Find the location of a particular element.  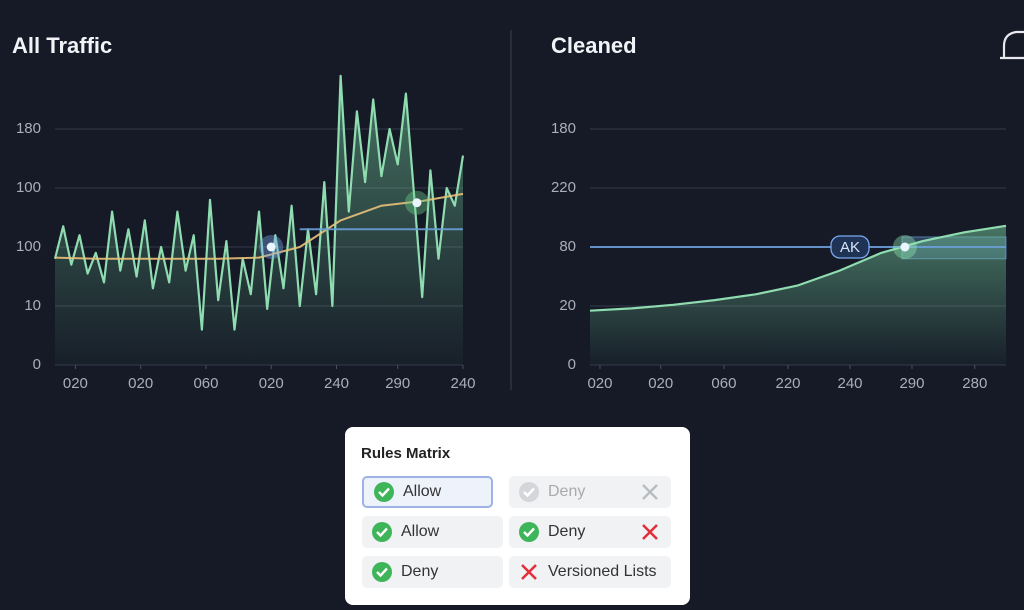

annotation: AK is located at coordinates (850, 247).